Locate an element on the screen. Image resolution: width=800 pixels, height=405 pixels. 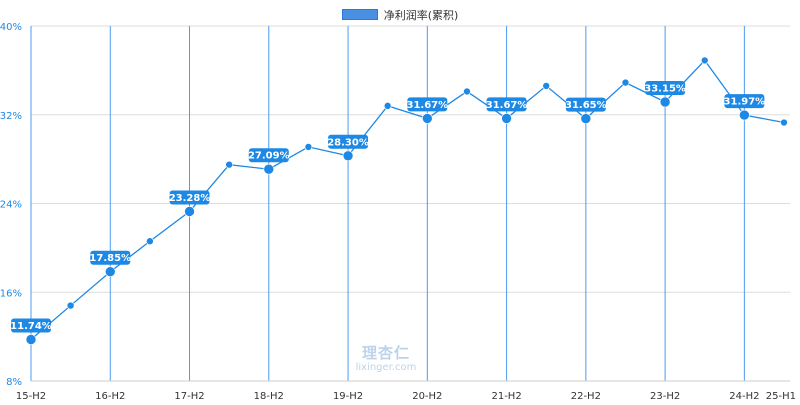
data-label: 23.28% is located at coordinates (190, 198).